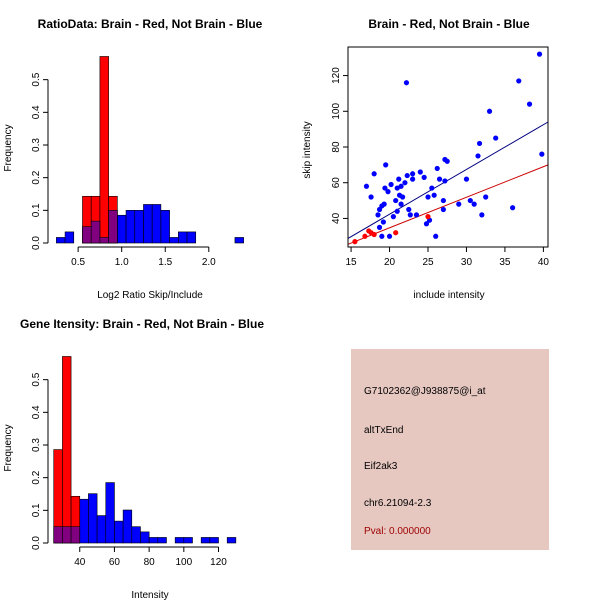  I want to click on x-tick-label: 35, so click(505, 262).